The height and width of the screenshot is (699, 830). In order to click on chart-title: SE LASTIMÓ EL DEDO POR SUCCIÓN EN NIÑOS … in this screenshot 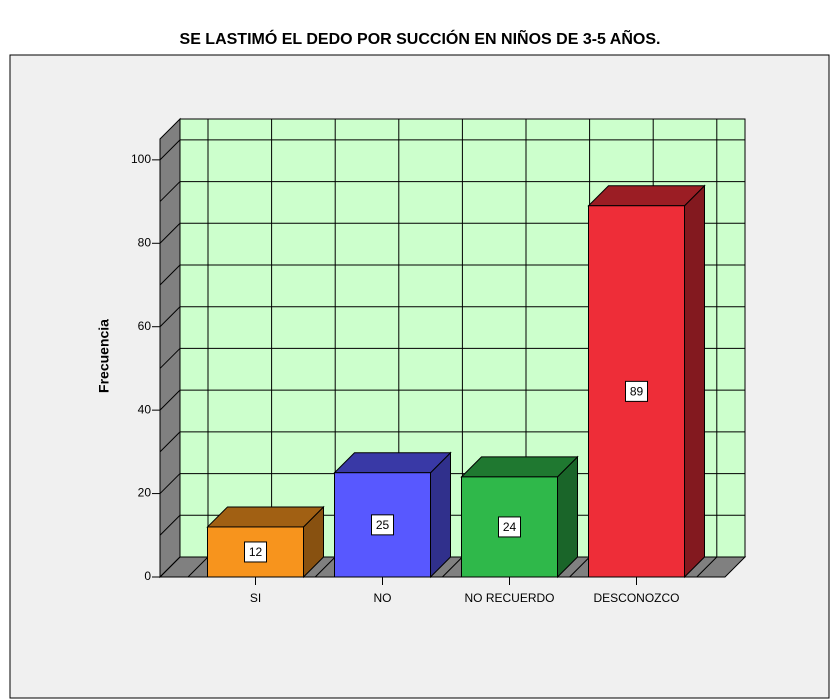, I will do `click(420, 38)`.